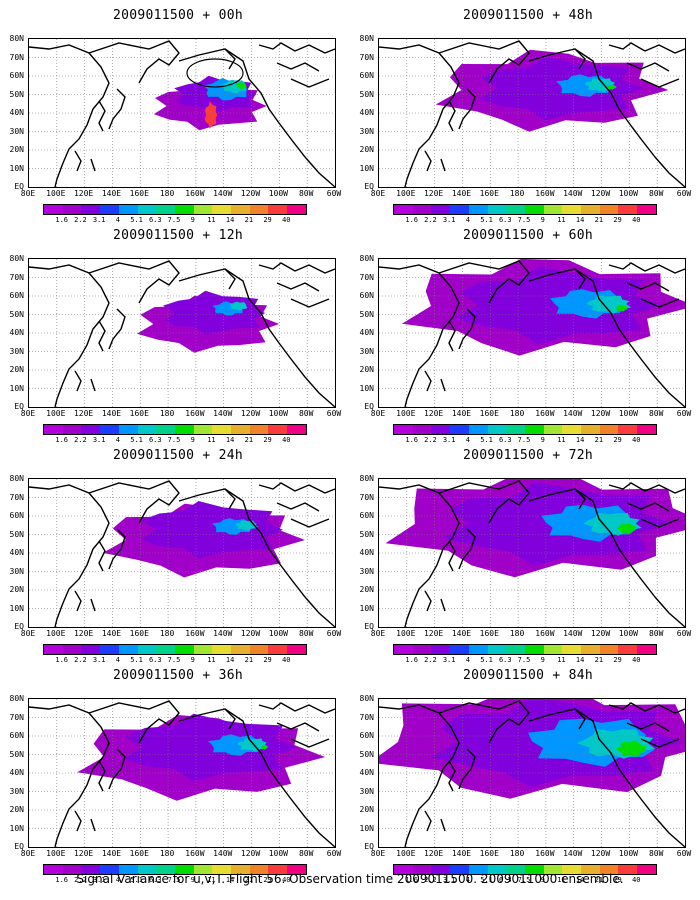  Describe the element at coordinates (366, 828) in the screenshot. I see `lat-tick-label: 10N` at that location.